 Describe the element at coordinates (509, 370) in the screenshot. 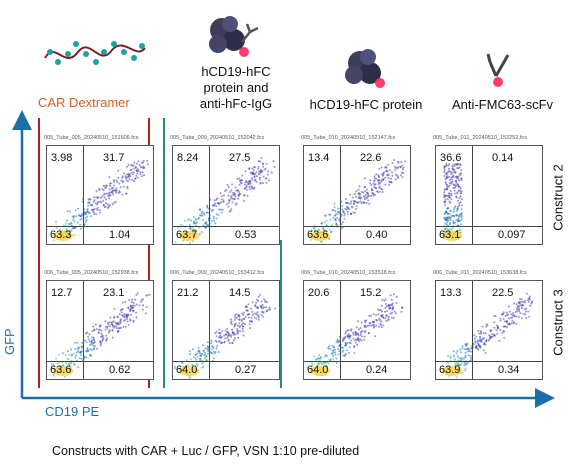

I see `quadrant-bottom-right-value: 0.34` at that location.